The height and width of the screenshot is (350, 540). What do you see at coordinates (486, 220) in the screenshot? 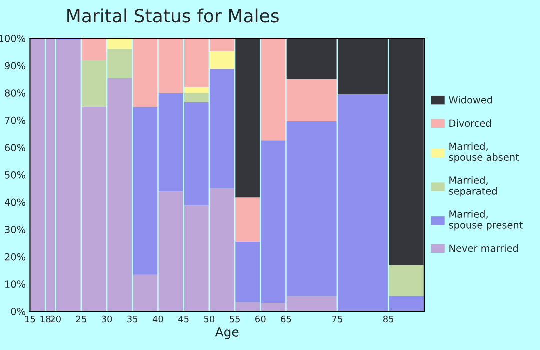
I see `legend-label: Married, spouse present` at bounding box center [486, 220].